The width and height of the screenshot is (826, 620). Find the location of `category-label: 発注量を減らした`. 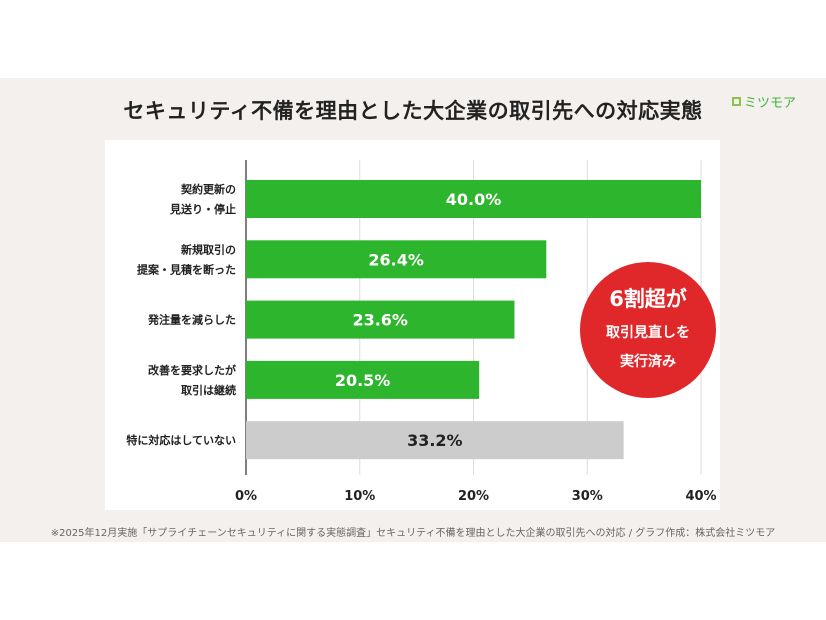

category-label: 発注量を減らした is located at coordinates (191, 320).